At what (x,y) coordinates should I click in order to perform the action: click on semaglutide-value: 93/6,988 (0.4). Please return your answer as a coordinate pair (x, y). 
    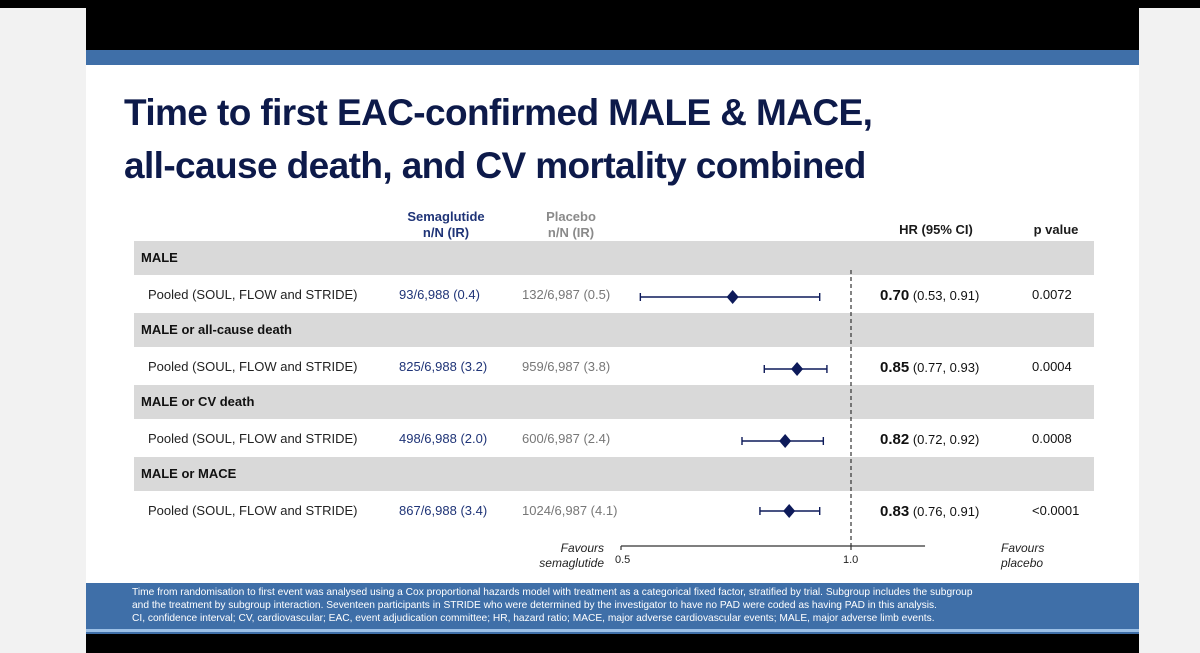
    Looking at the image, I should click on (439, 294).